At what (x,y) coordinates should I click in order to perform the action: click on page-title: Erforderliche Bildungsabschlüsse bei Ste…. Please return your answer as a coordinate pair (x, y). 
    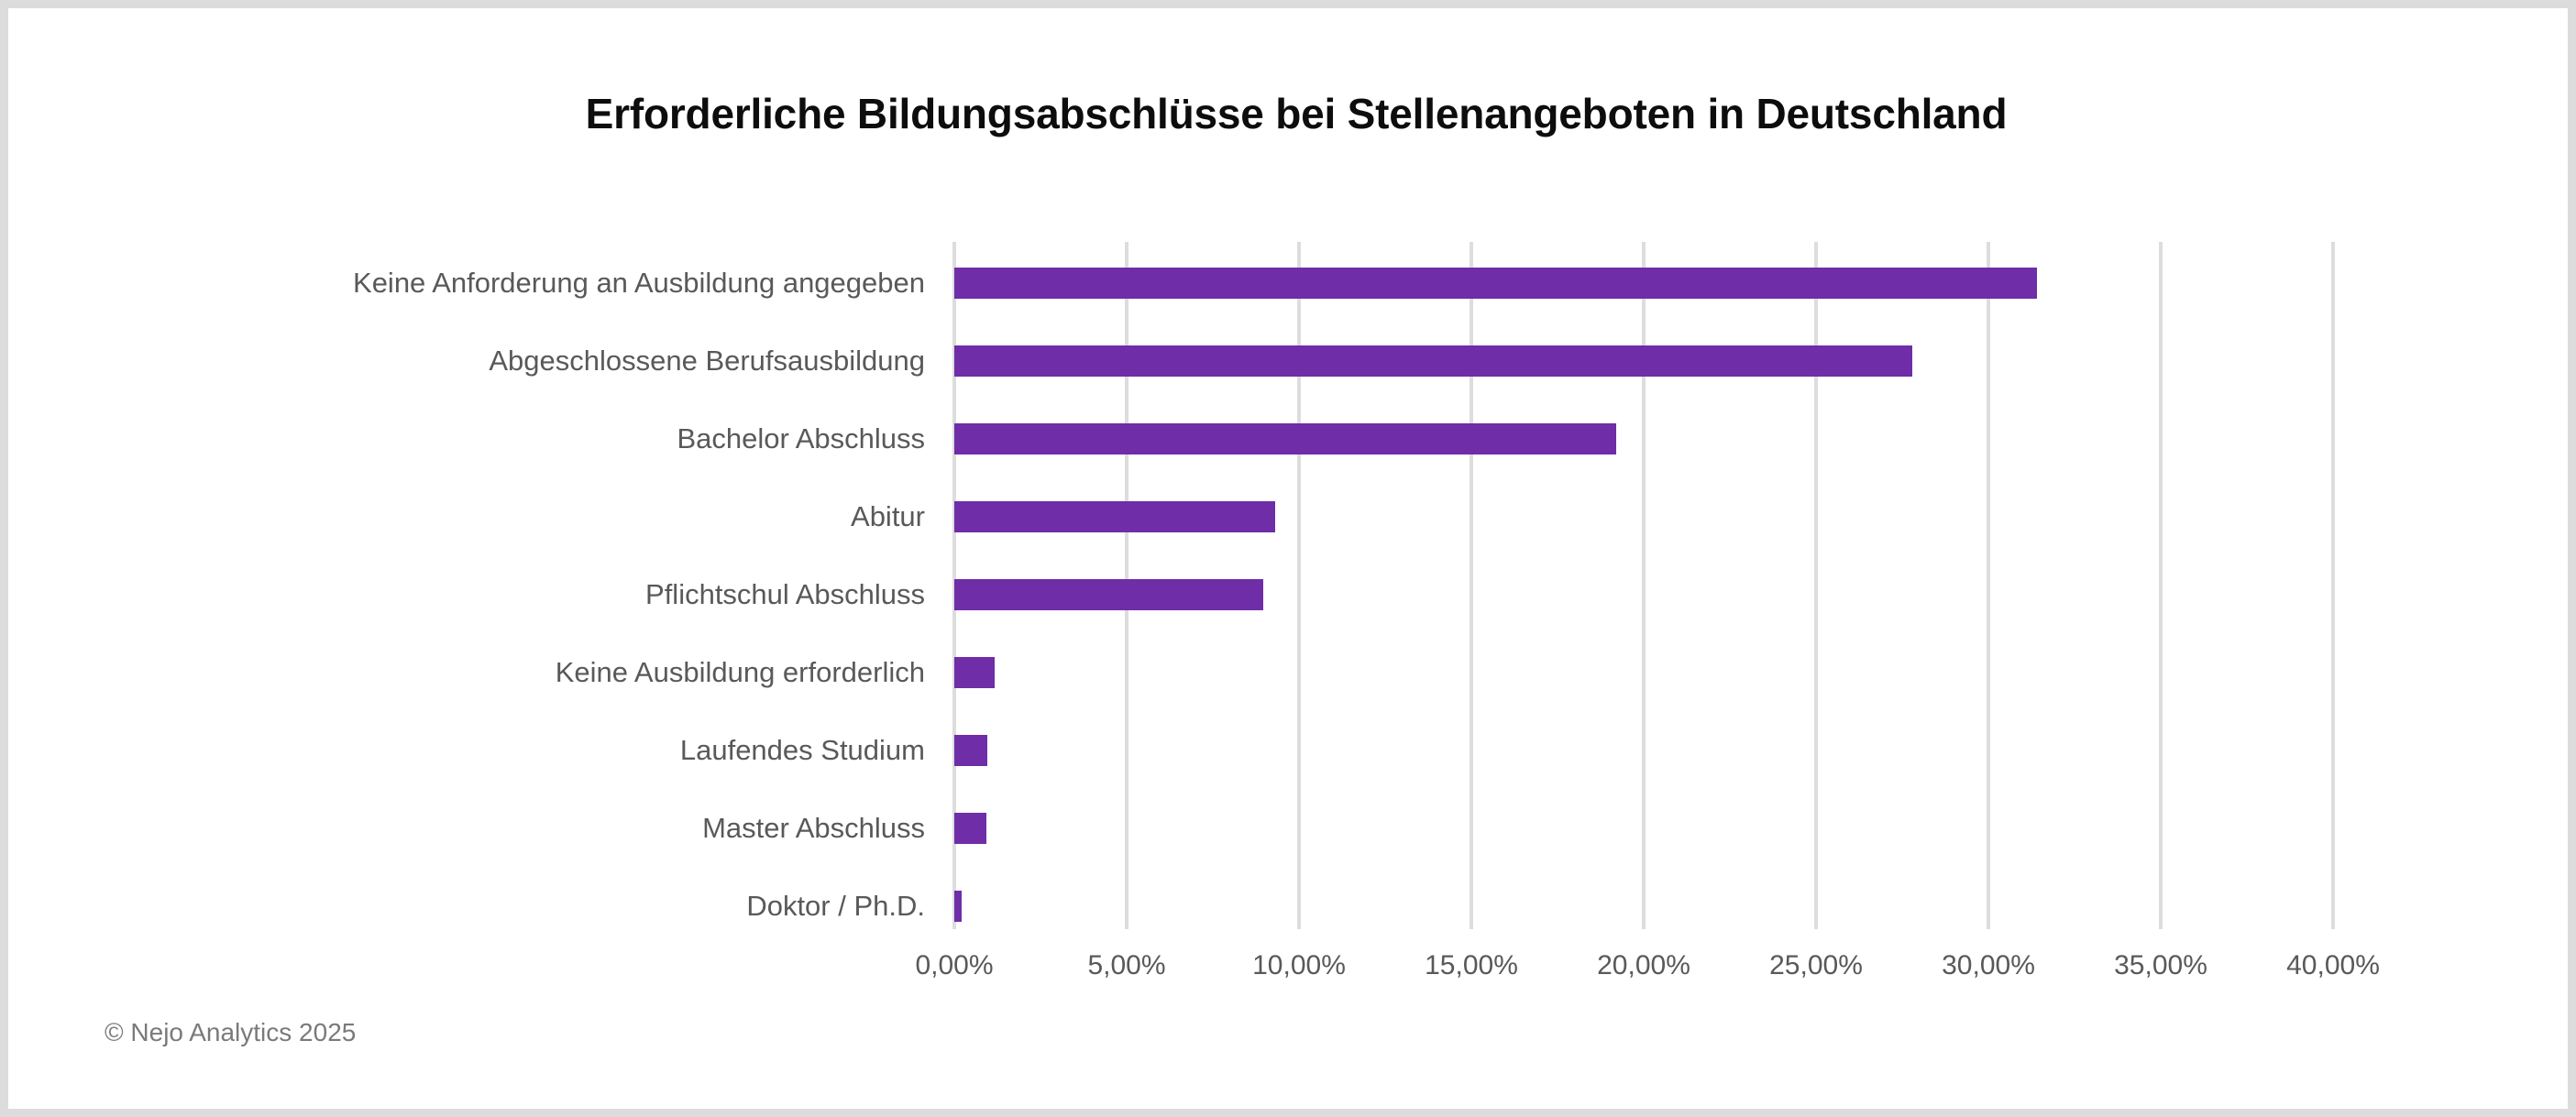
    Looking at the image, I should click on (1296, 113).